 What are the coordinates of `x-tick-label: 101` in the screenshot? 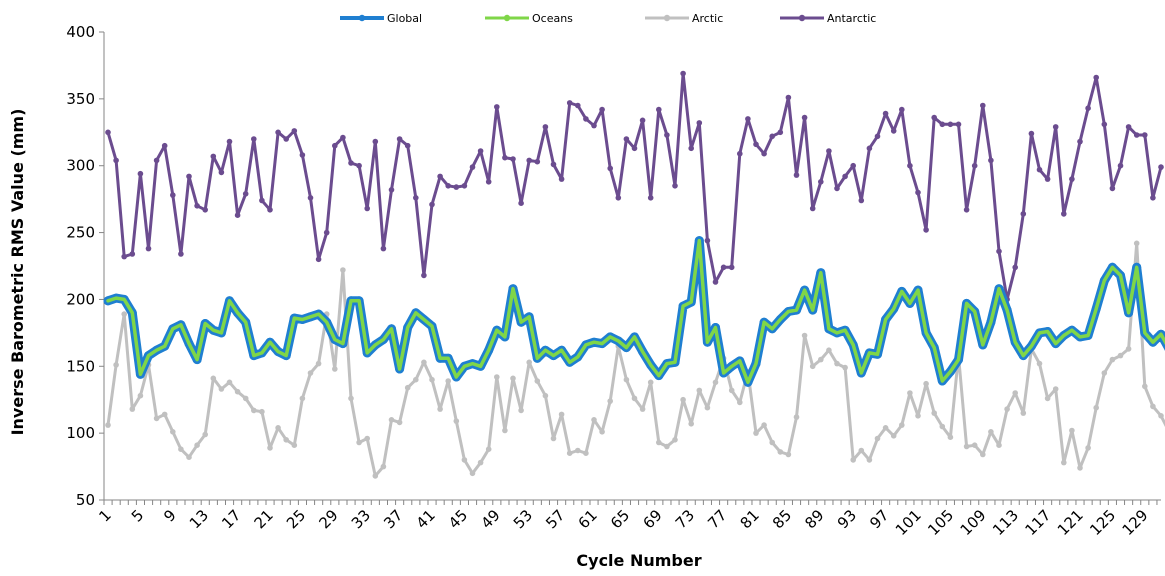 It's located at (908, 522).